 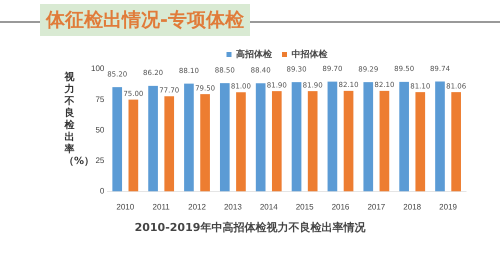 What do you see at coordinates (305, 207) in the screenshot?
I see `x-tick-label: 2015` at bounding box center [305, 207].